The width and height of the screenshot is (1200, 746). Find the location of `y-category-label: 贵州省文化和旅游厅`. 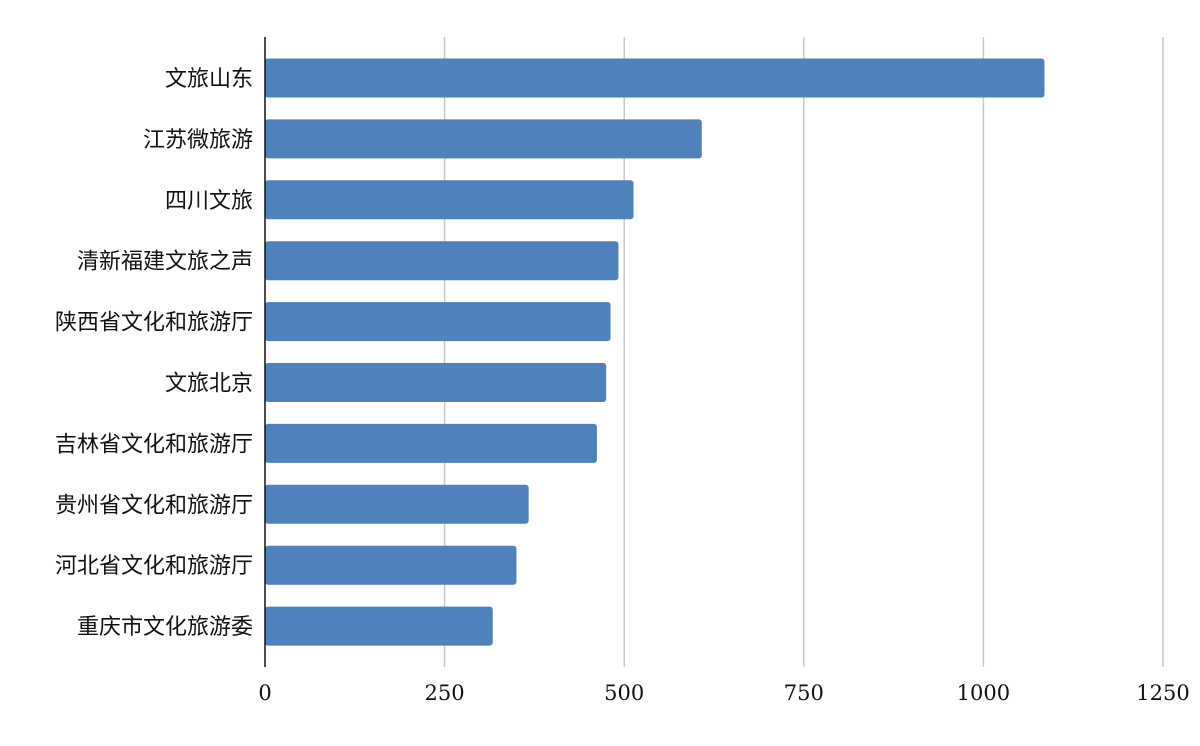

y-category-label: 贵州省文化和旅游厅 is located at coordinates (154, 505).